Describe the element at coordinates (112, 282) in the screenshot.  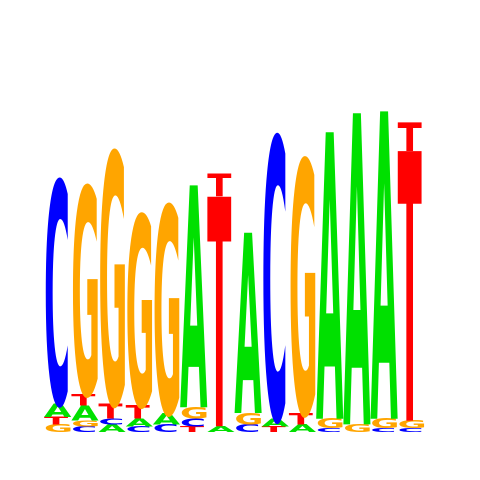
I see `logo-letter-pos3-G-4: G` at that location.